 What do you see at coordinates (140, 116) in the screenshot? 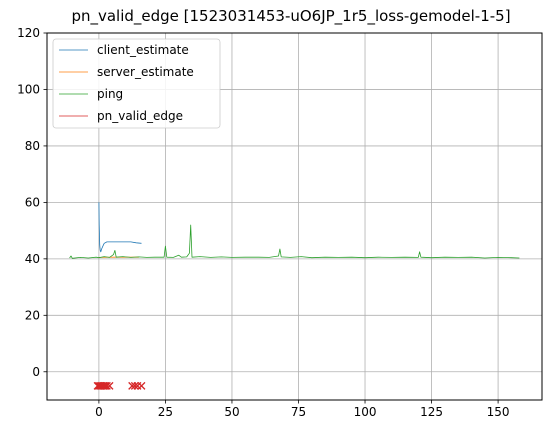
I see `legend-label-pn-valid-edge: pn_valid_edge` at bounding box center [140, 116].